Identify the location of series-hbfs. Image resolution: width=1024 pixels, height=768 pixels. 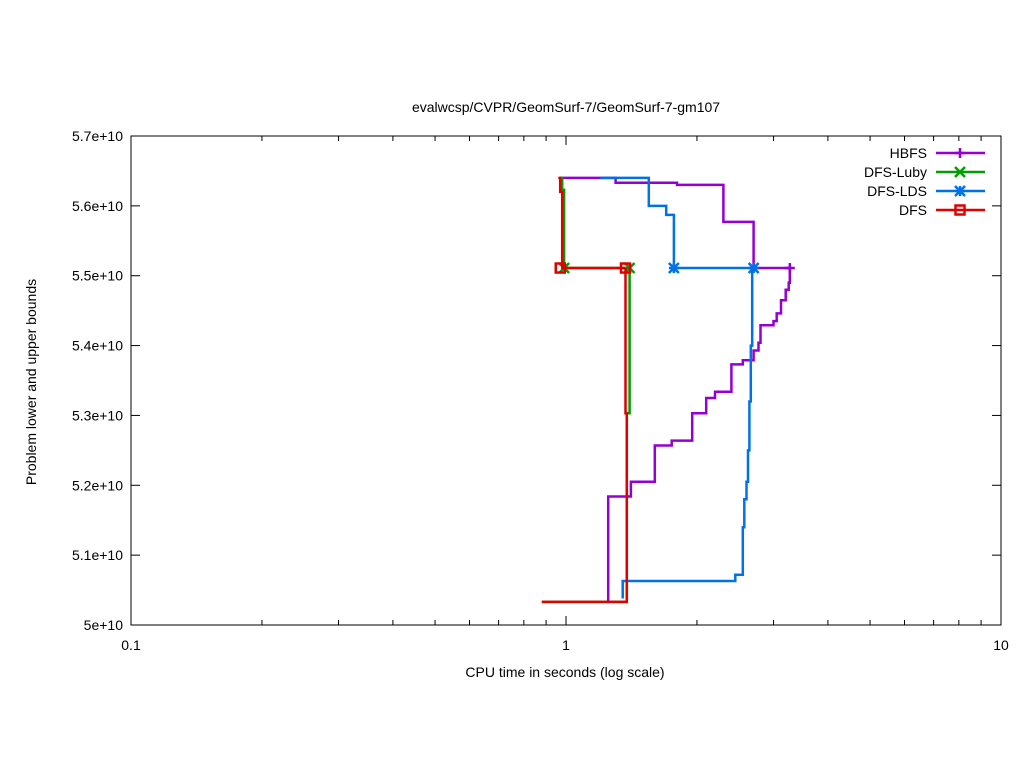
(677, 389).